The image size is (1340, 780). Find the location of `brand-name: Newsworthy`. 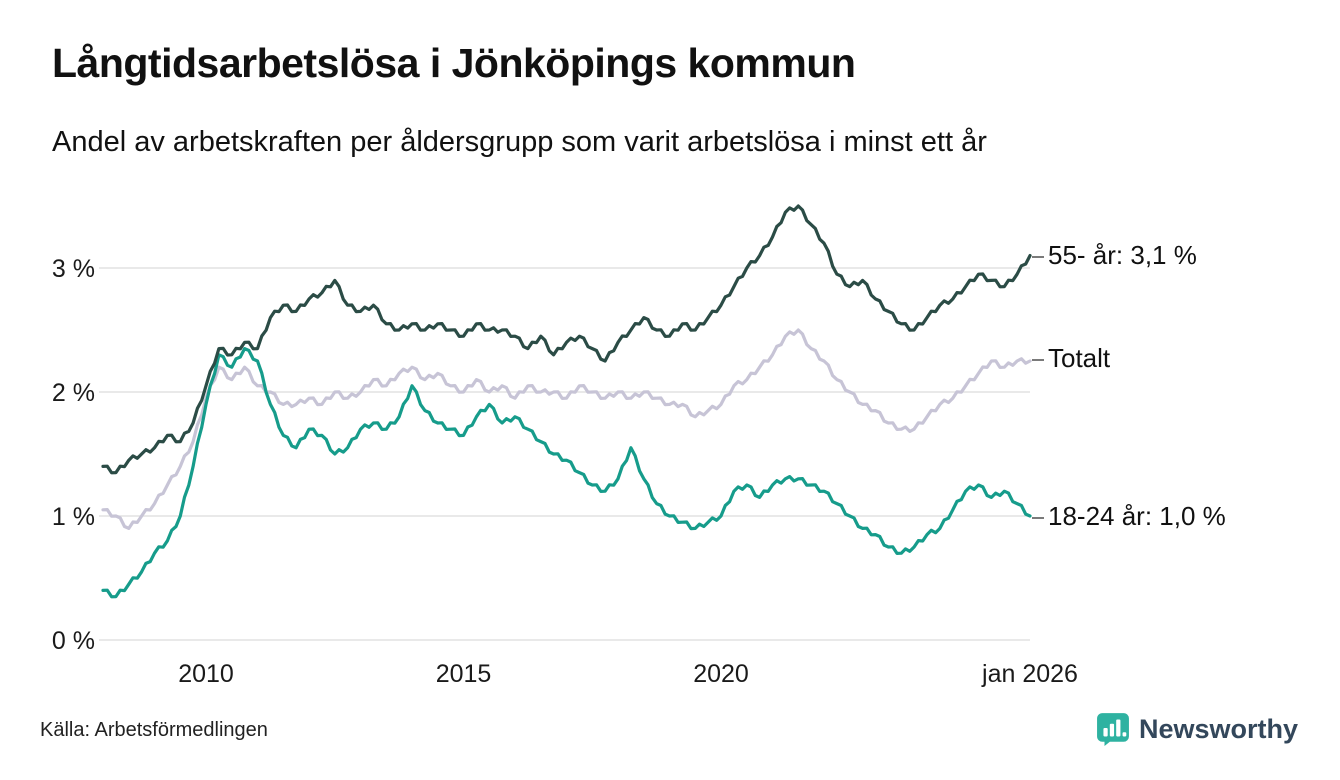

brand-name: Newsworthy is located at coordinates (1218, 728).